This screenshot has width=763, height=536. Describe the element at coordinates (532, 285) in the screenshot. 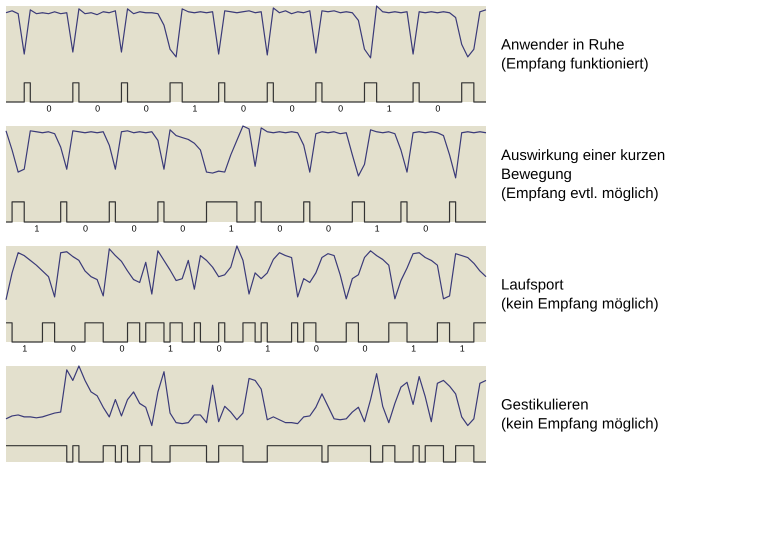

I see `text: Laufsport` at that location.